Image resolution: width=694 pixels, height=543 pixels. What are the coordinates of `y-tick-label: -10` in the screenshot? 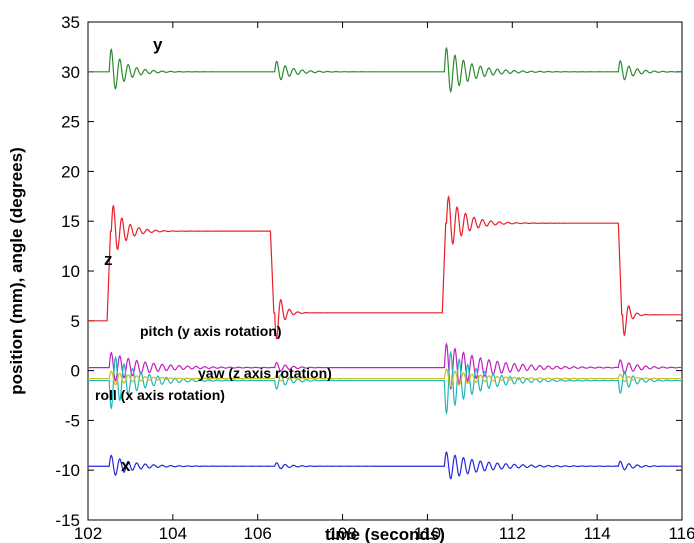 It's located at (67, 470).